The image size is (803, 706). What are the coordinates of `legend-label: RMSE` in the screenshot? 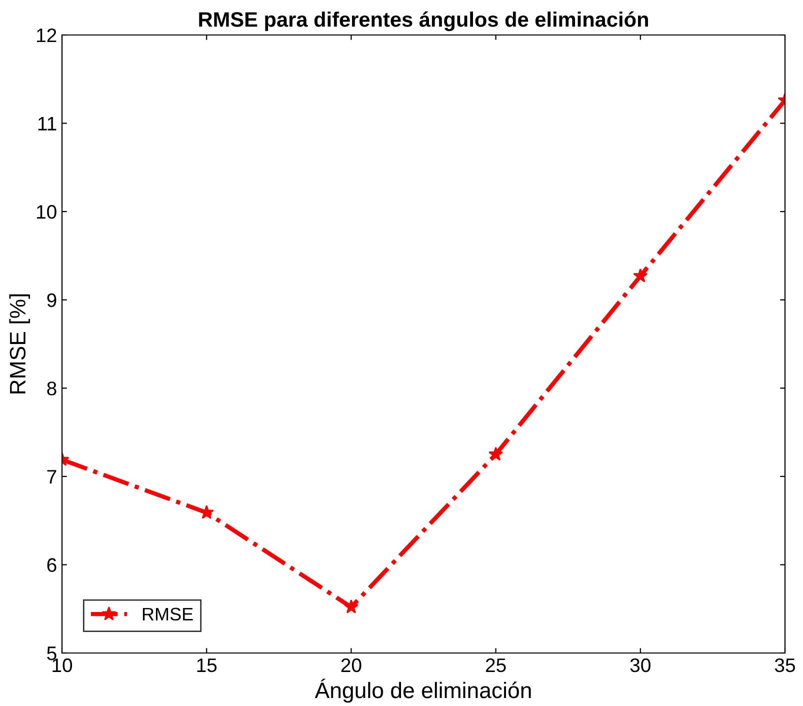 It's located at (167, 614).